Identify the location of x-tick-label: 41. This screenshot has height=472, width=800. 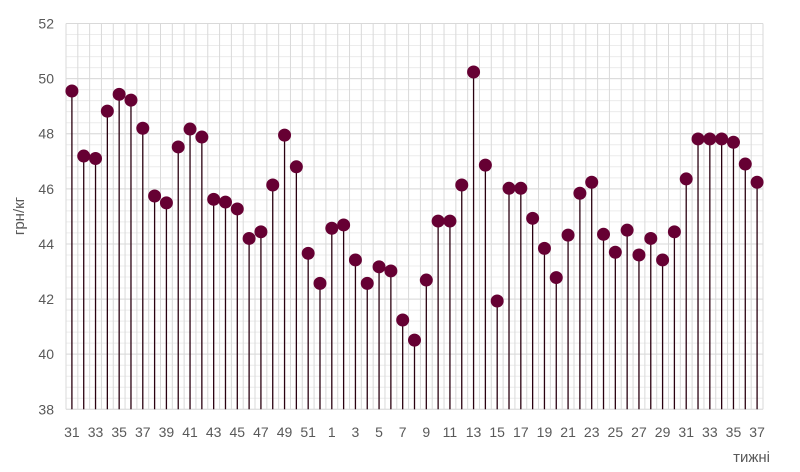
(190, 432).